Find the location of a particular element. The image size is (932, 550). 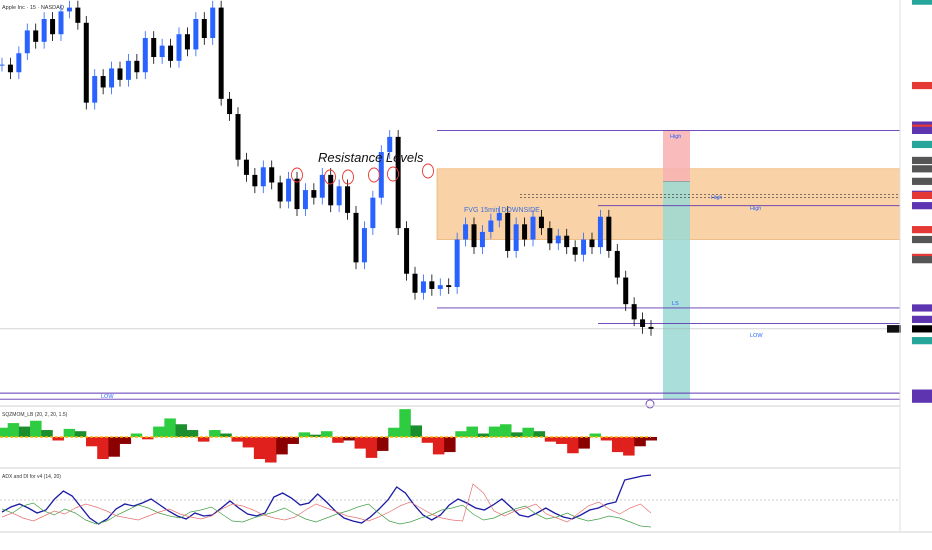

symbol-title: Apple Inc · 15 · NASDAQ is located at coordinates (33, 8).